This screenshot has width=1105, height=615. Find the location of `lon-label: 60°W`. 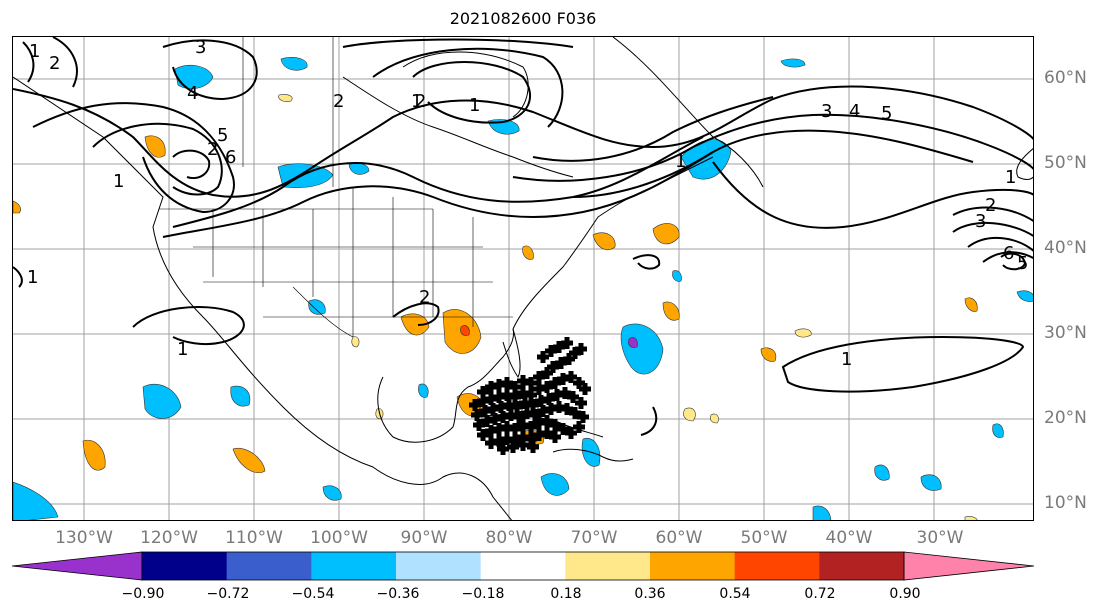

lon-label: 60°W is located at coordinates (679, 538).